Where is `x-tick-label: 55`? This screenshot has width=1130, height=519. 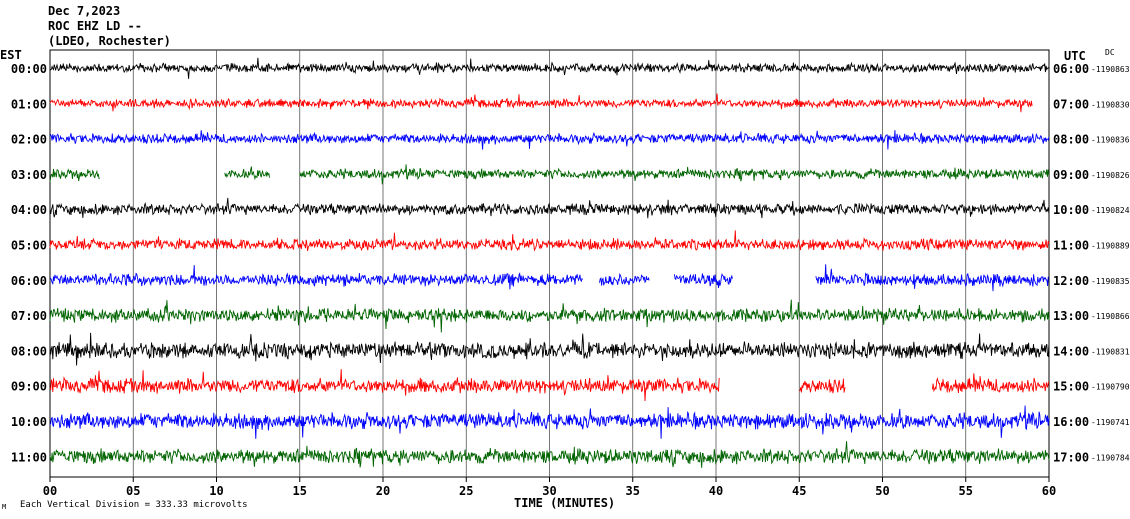
x-tick-label: 55 is located at coordinates (966, 491).